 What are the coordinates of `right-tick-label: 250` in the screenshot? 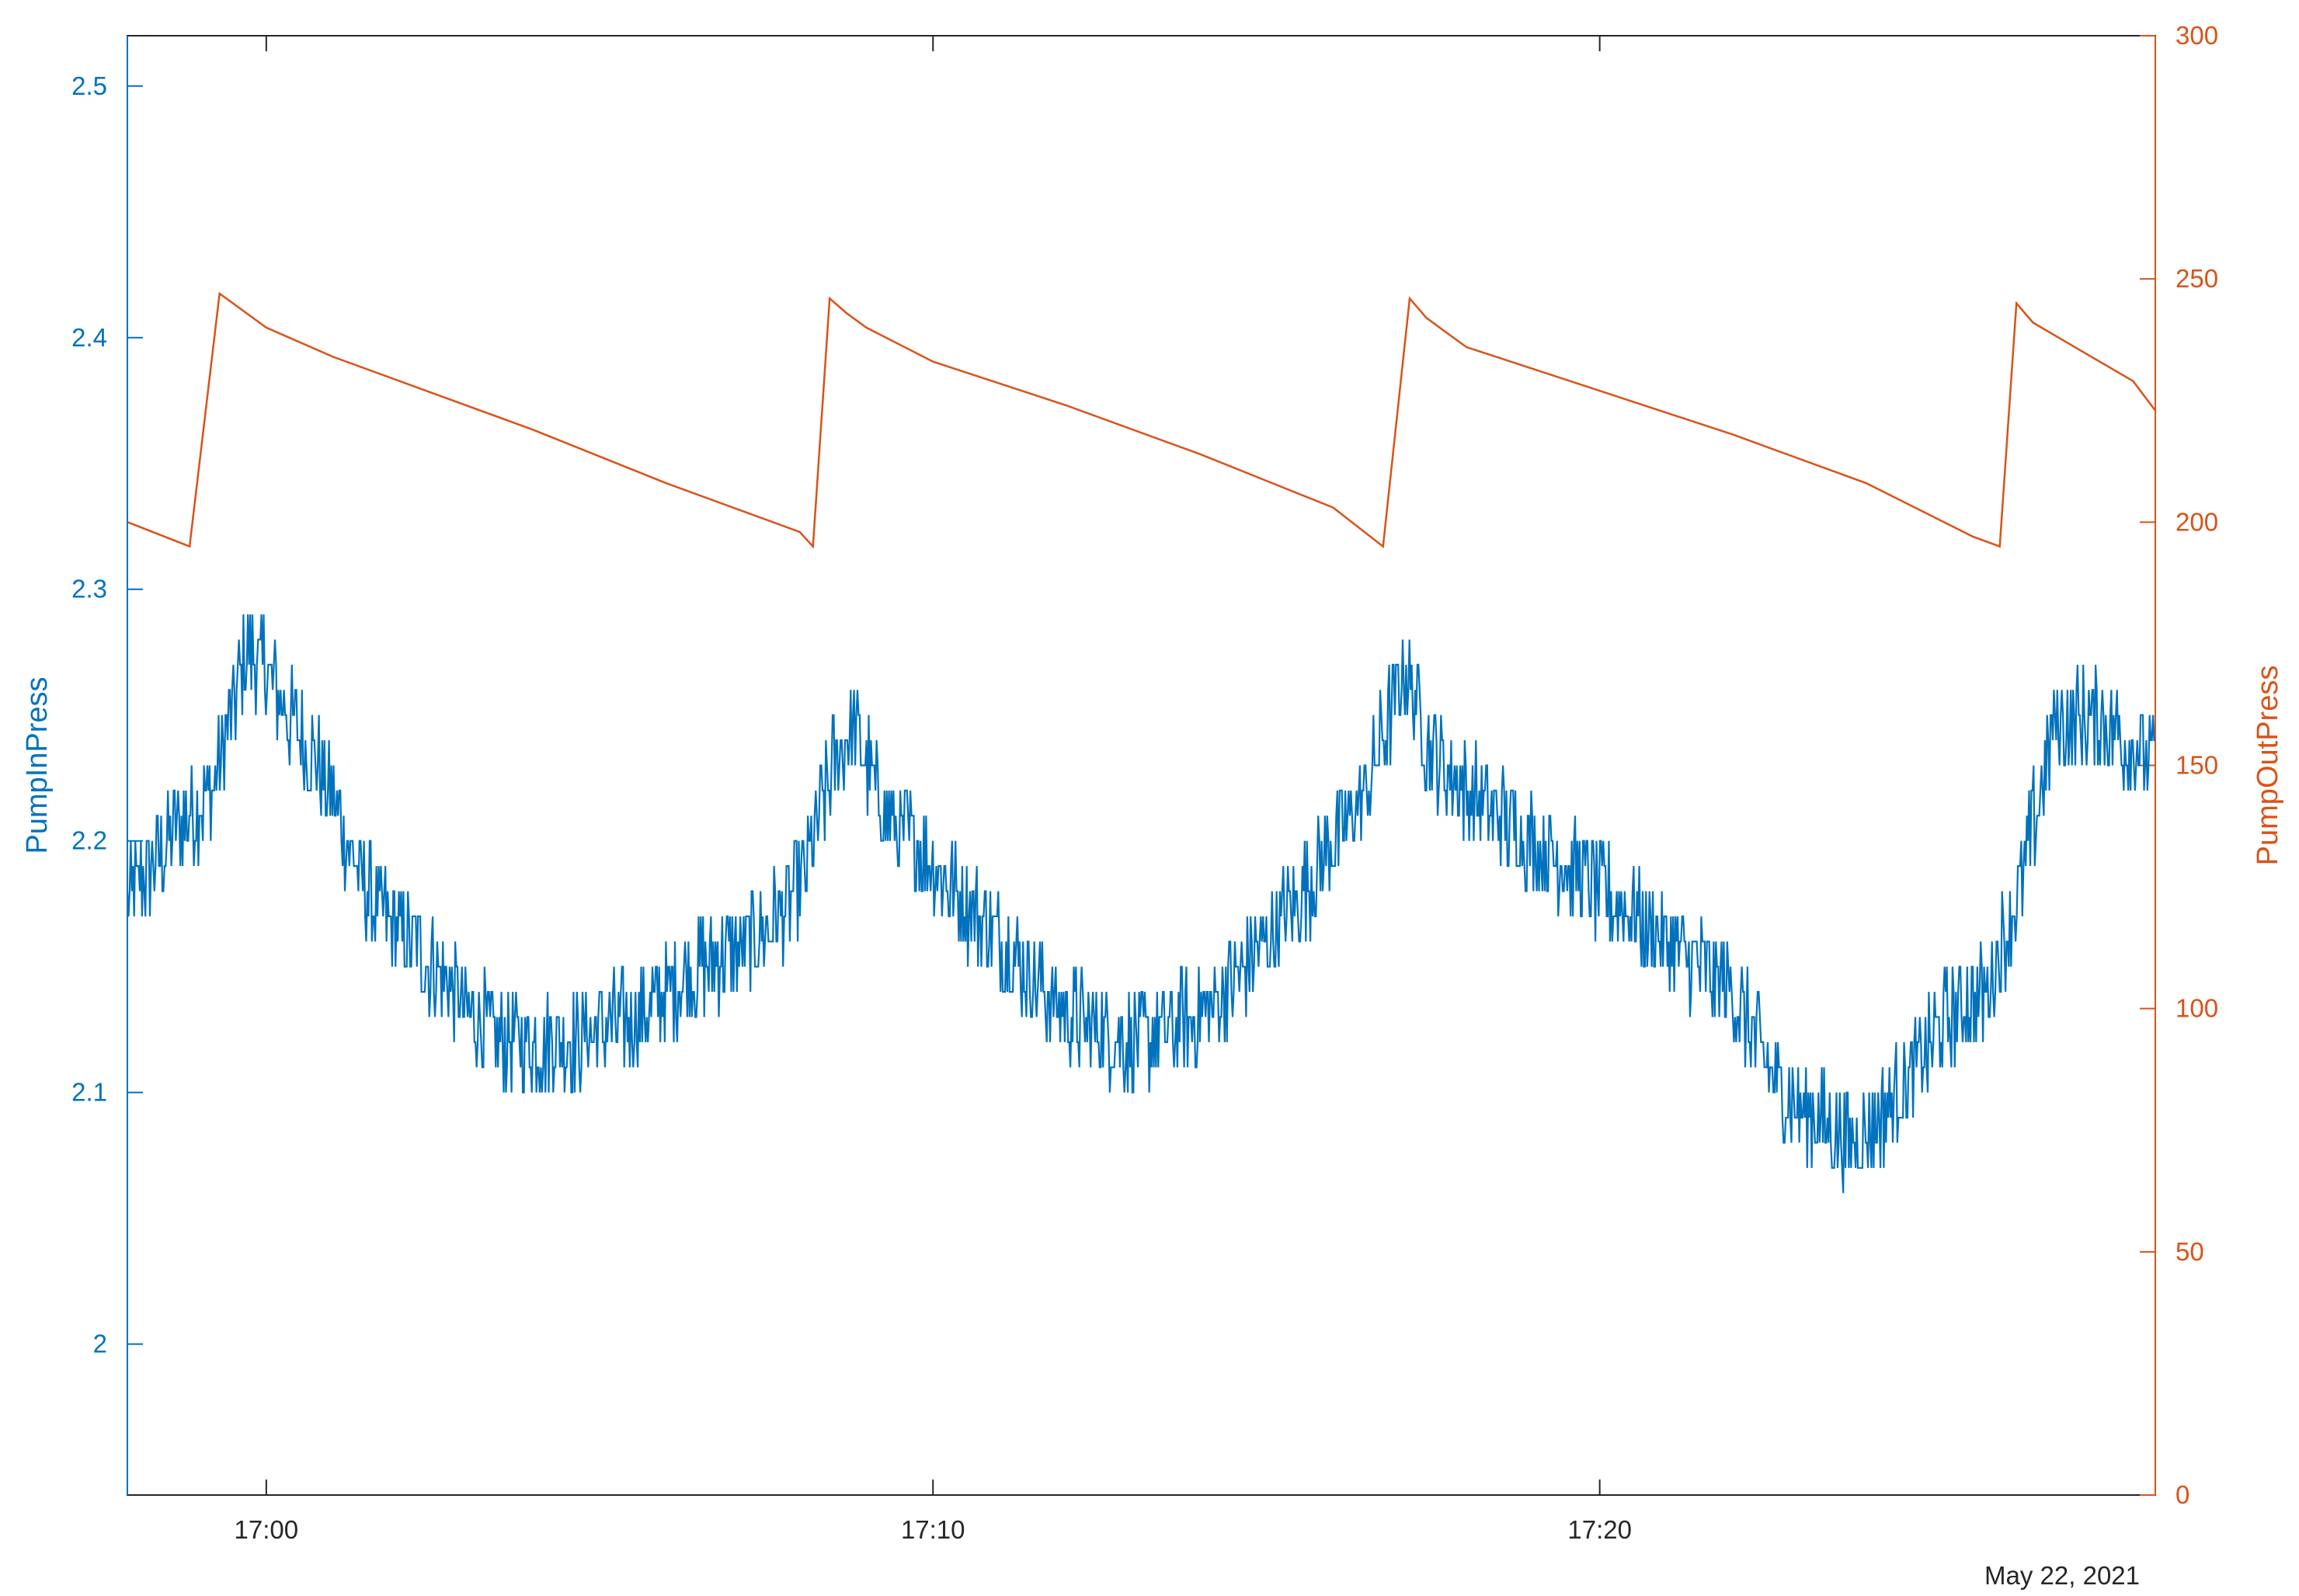 It's located at (2197, 279).